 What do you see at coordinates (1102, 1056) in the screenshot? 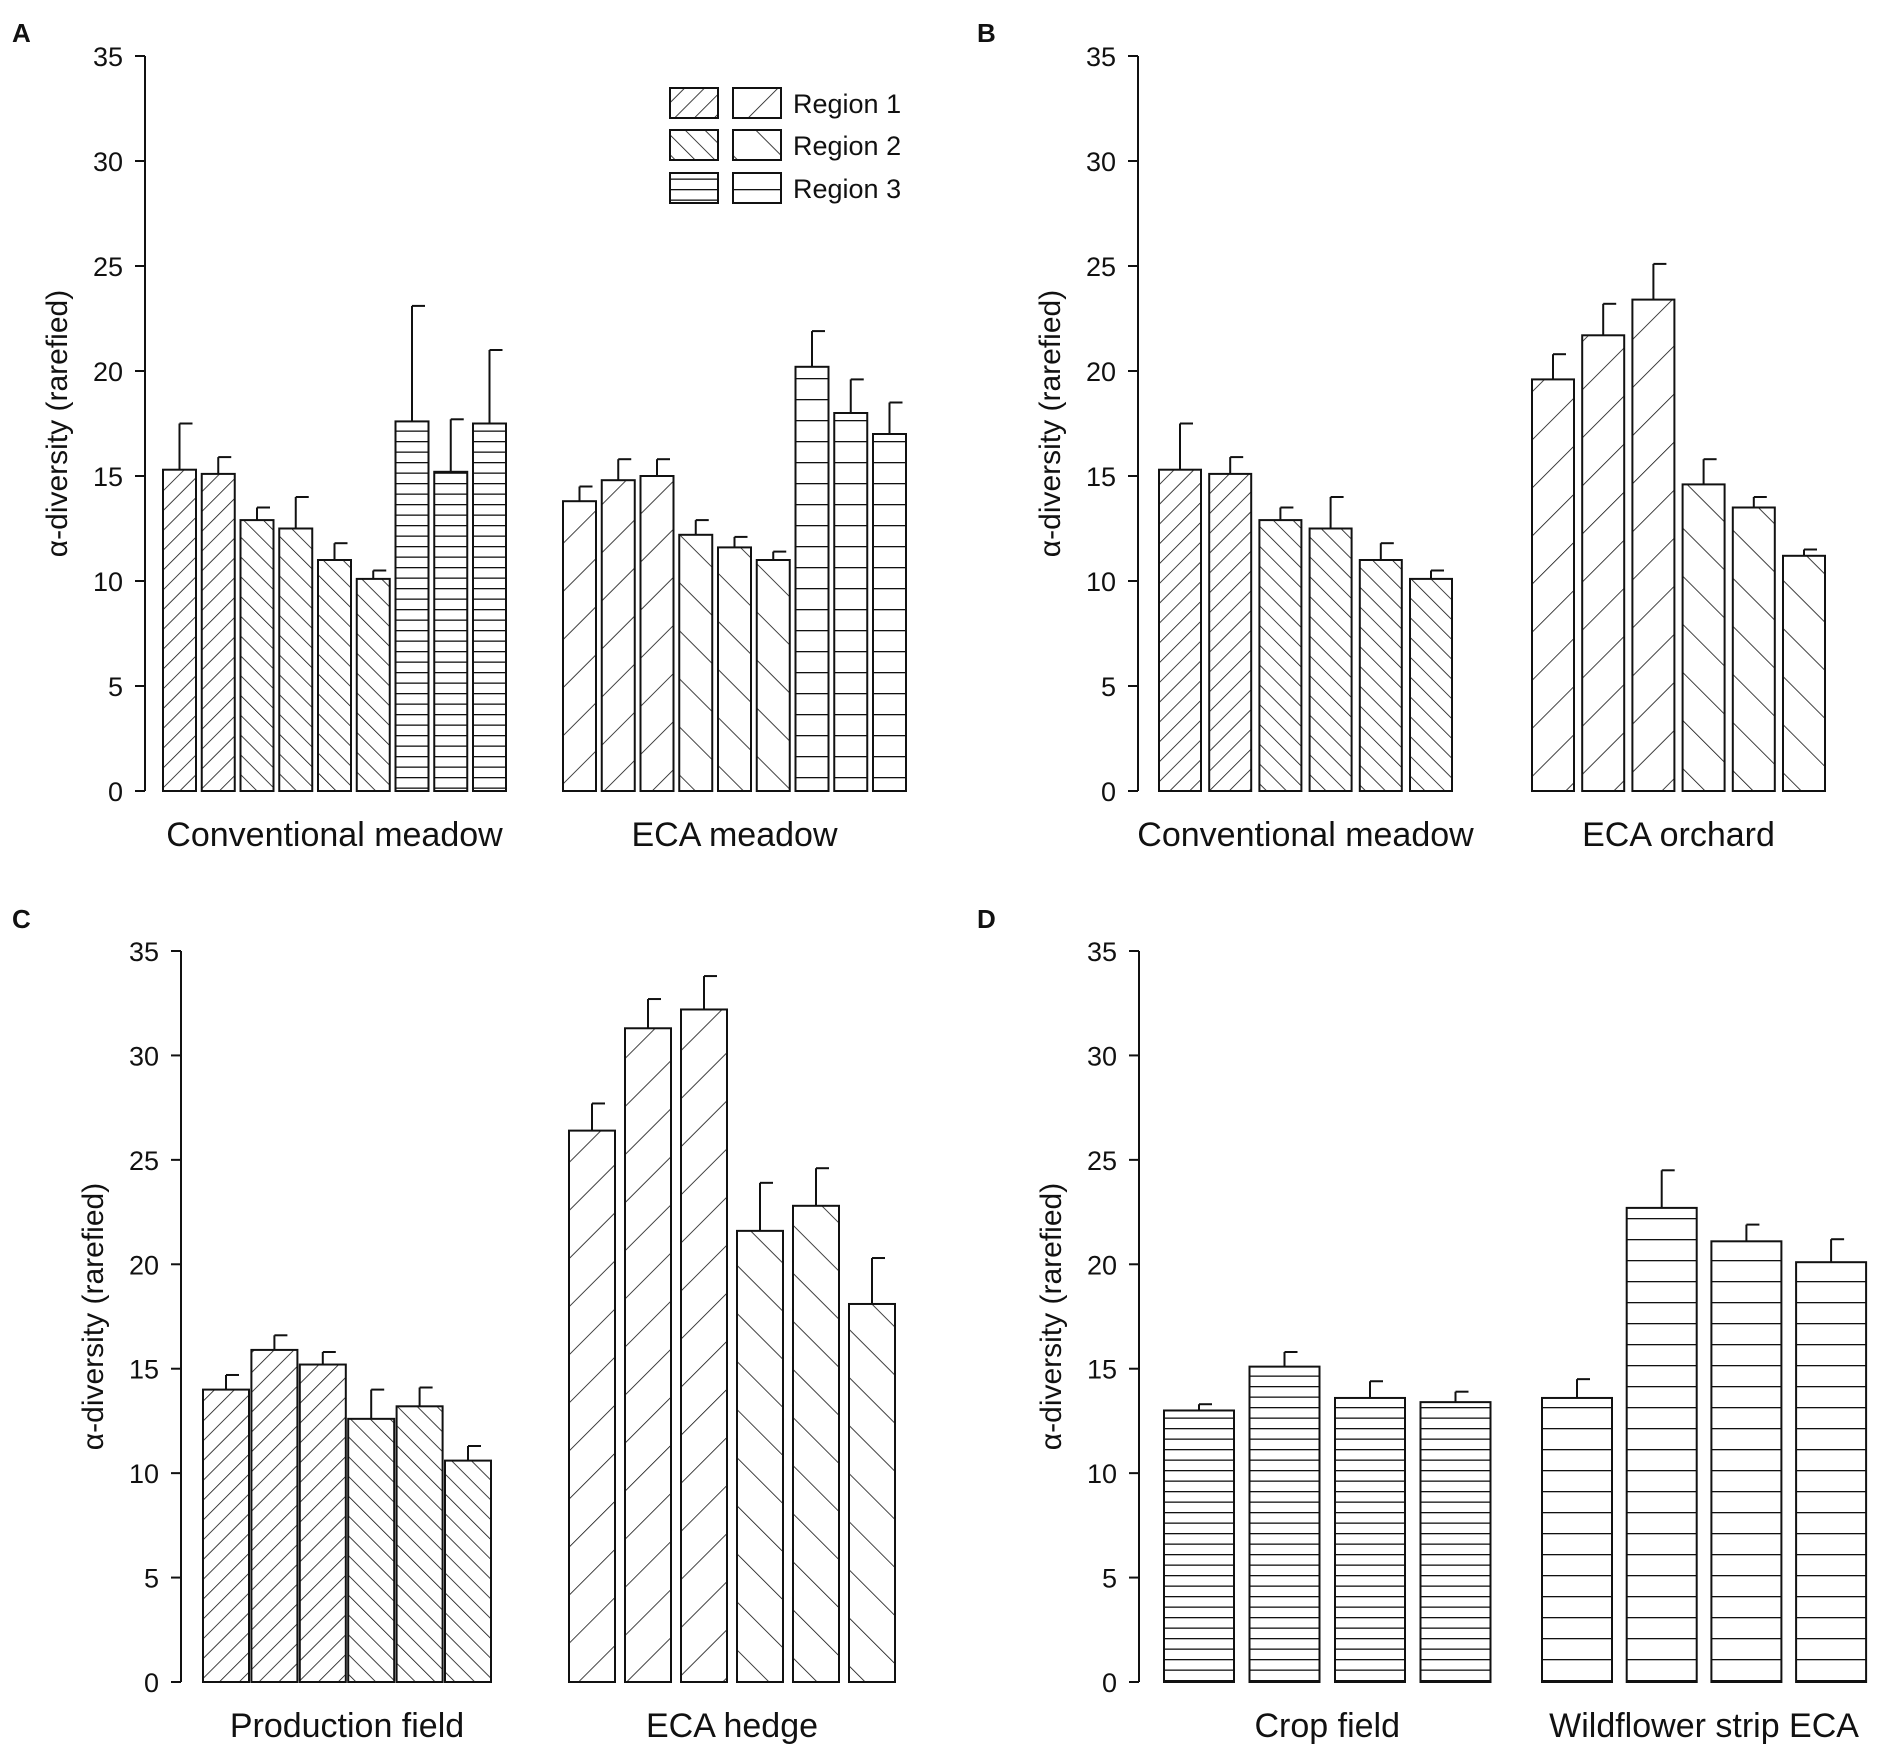
I see `y-tick-label-d-30: 30` at bounding box center [1102, 1056].